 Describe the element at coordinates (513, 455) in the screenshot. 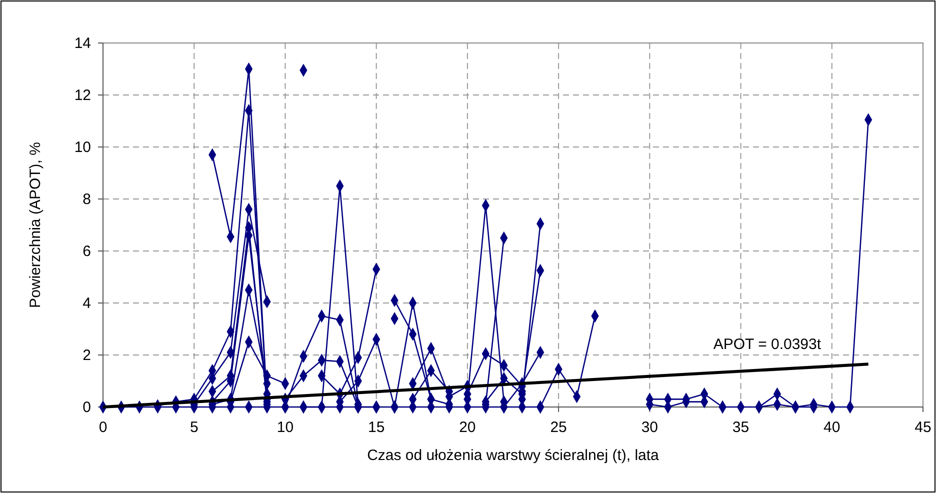

I see `x-axis-title: Czas od ułożenia warstwy ścieralnej (t), lata` at that location.